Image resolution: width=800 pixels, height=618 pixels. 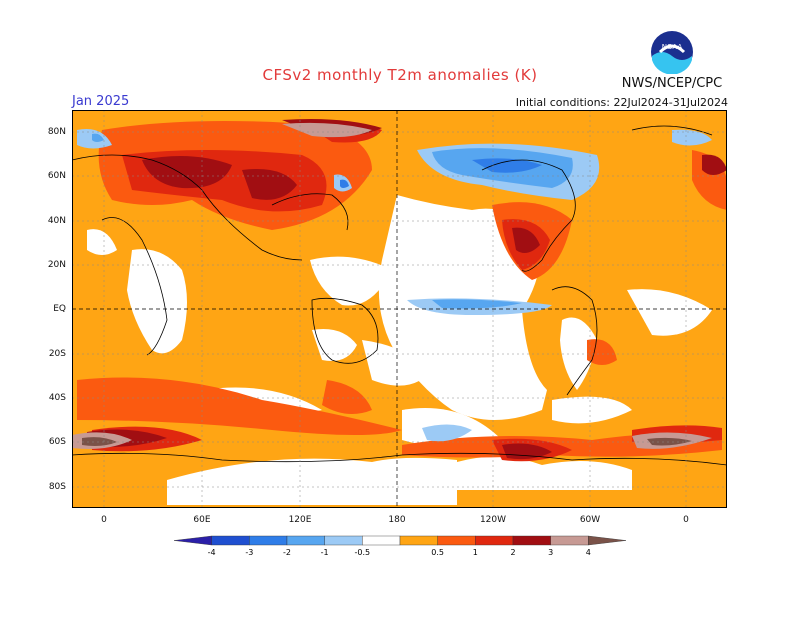 I want to click on lon-label: 60W, so click(x=590, y=520).